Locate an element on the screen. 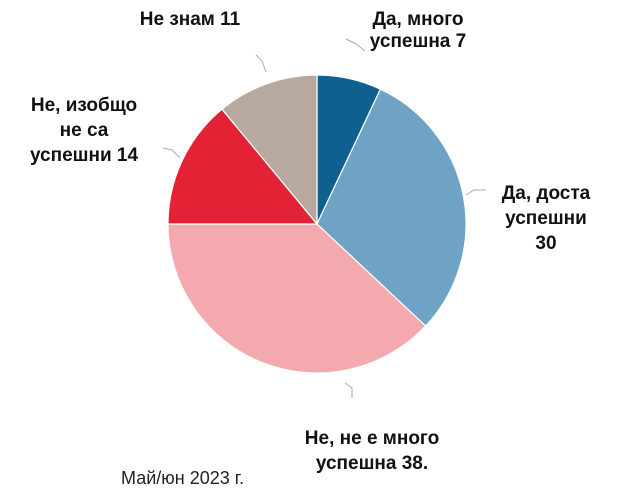 The width and height of the screenshot is (619, 496). slice-label-0-line-1: успешна 7 is located at coordinates (418, 41).